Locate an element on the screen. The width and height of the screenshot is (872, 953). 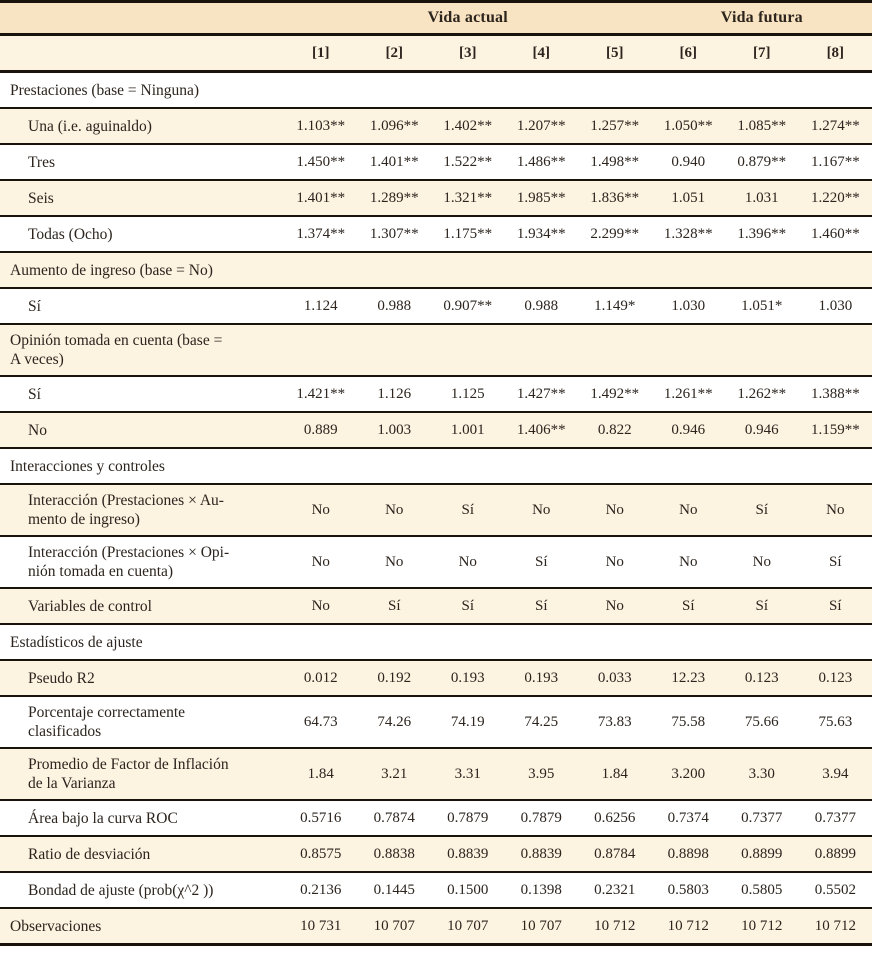
section-label: Estadísticos de ajuste is located at coordinates (76, 642).